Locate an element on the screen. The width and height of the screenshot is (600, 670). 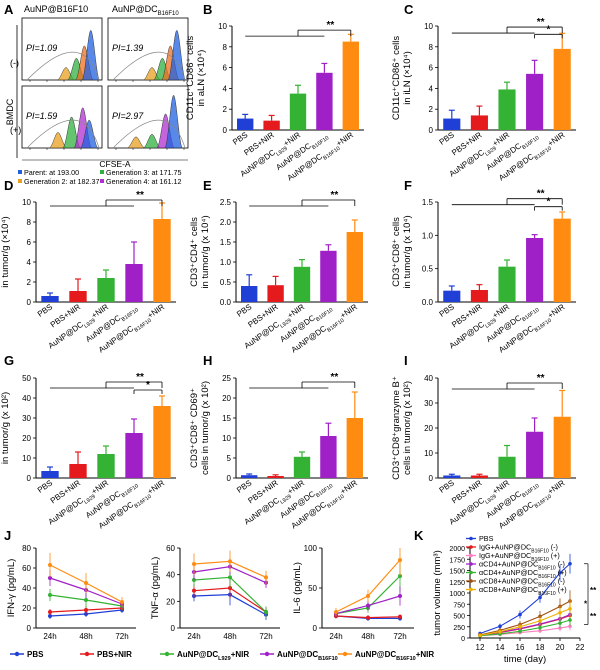
y-tick-label: 50 is located at coordinates (26, 378).